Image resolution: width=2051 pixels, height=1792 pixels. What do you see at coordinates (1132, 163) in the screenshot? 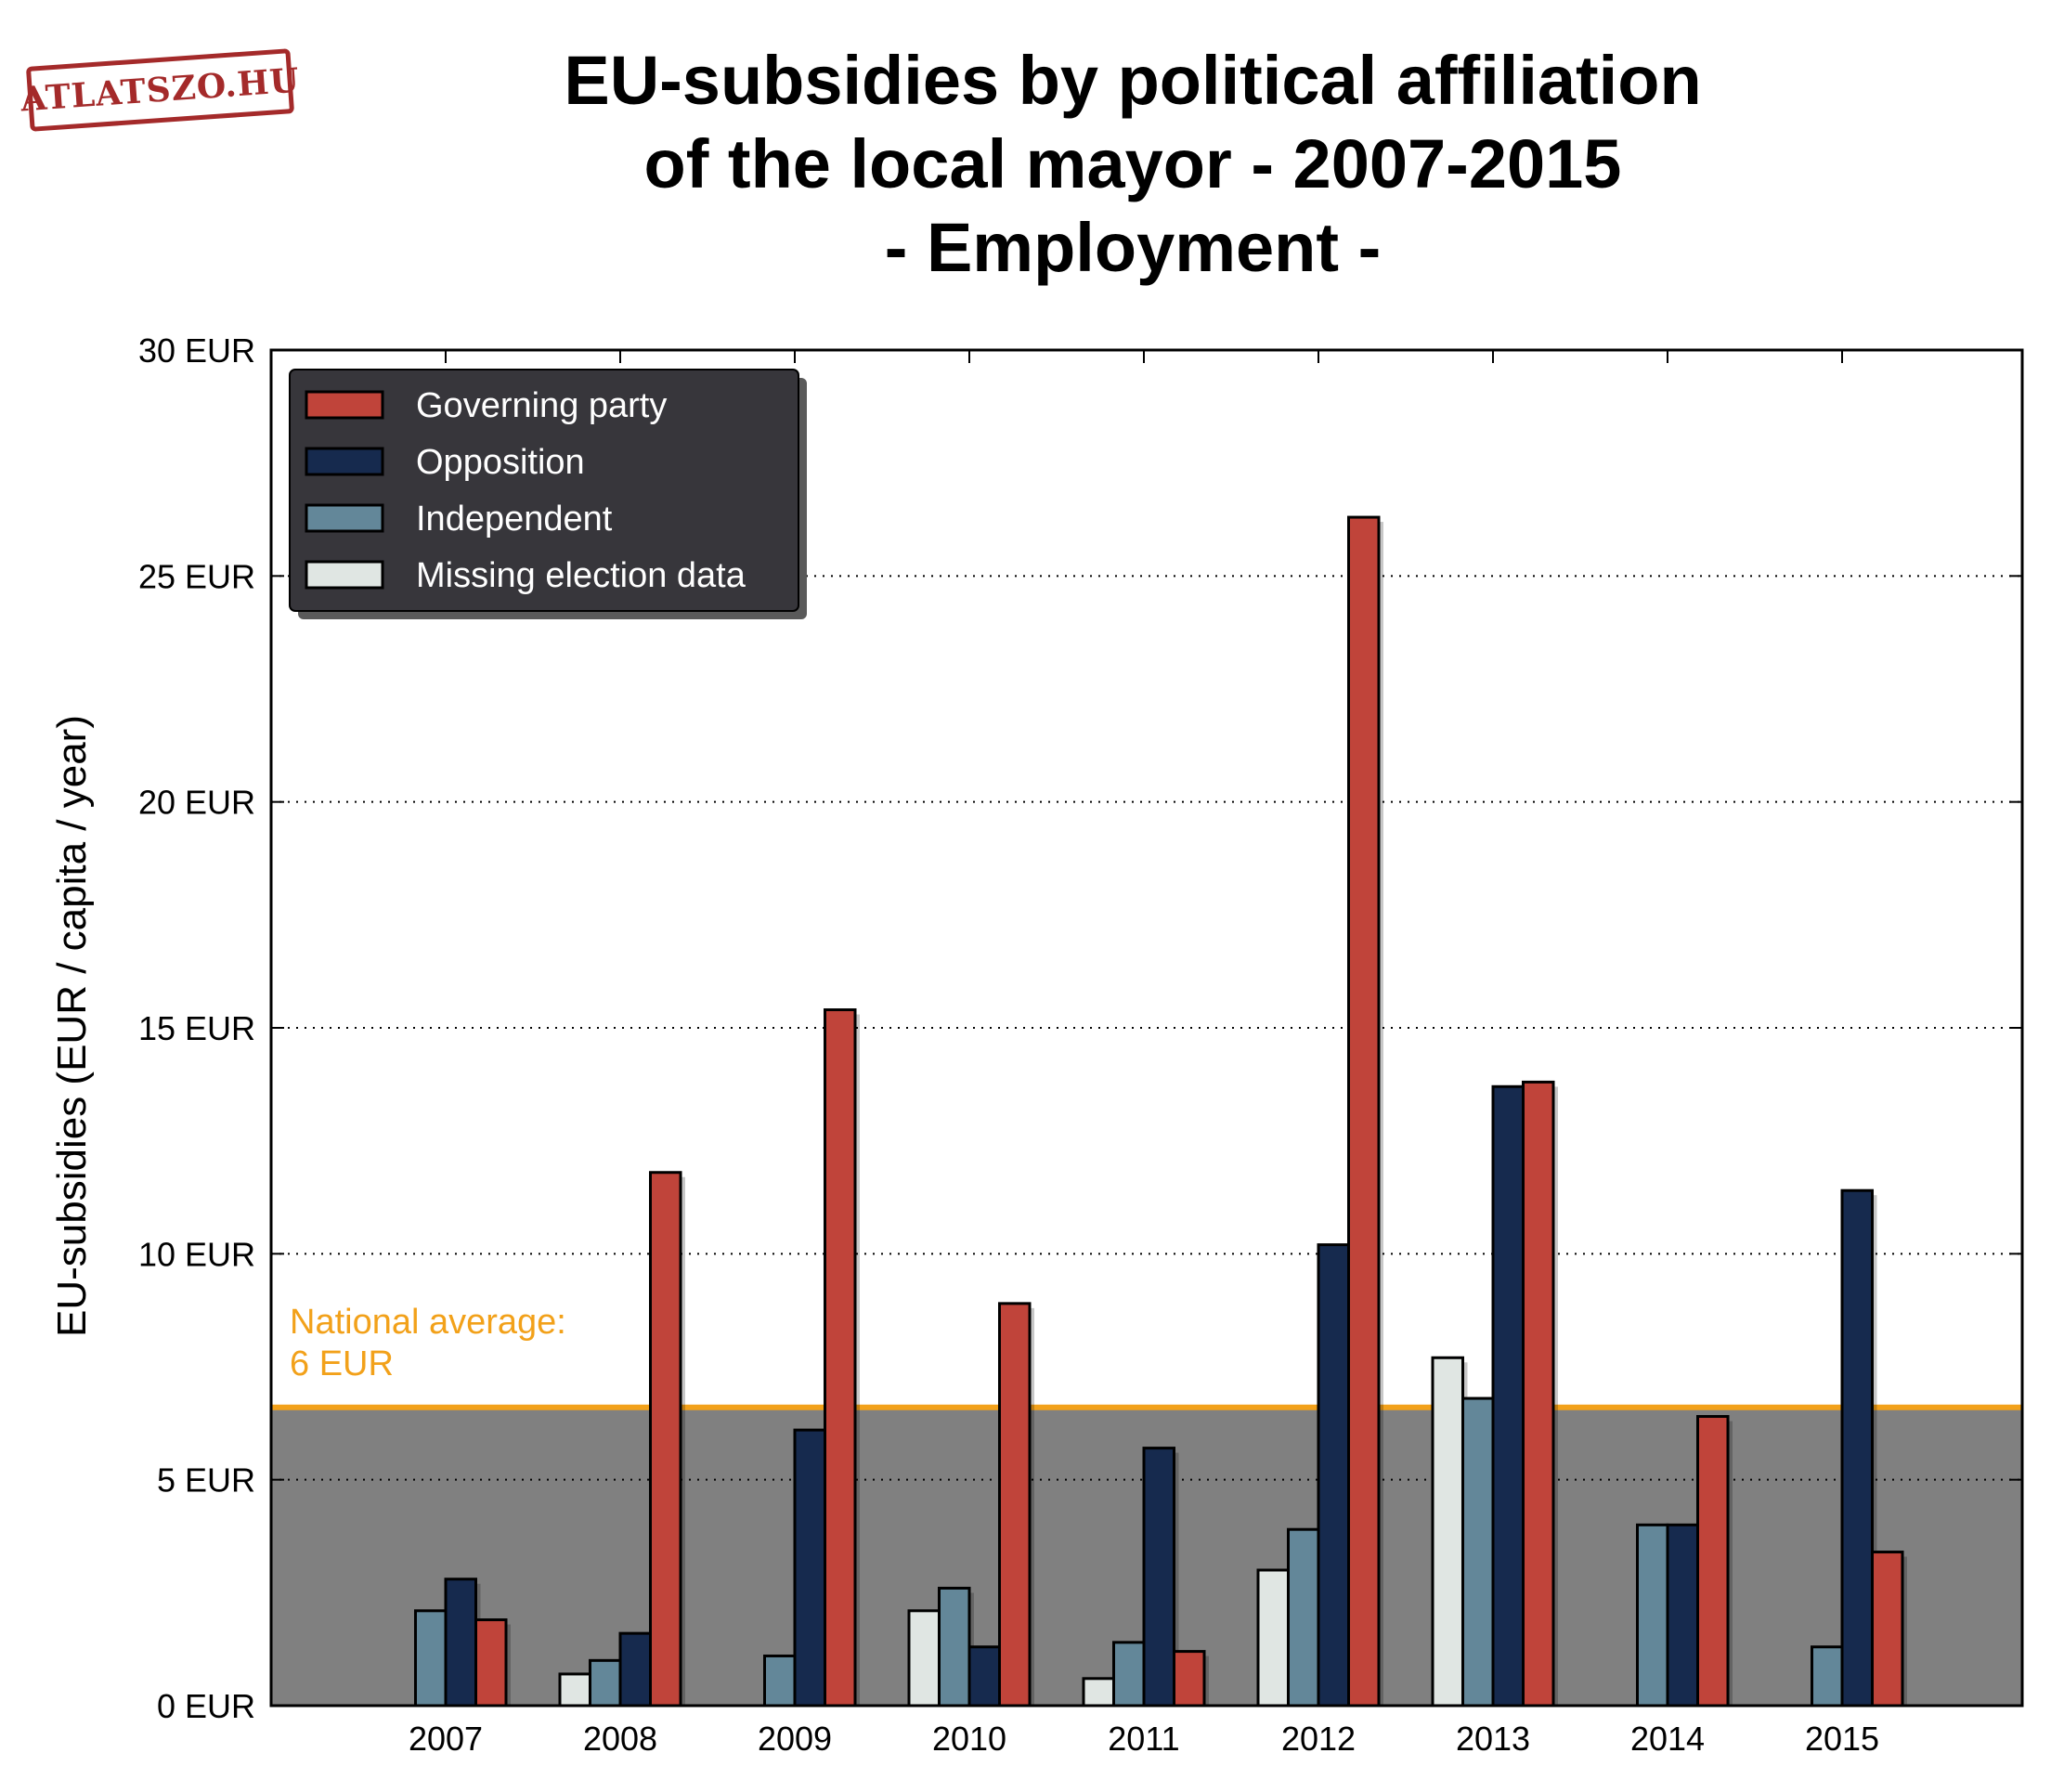
I see `chart-title-line-2: of the local mayor - 2007-2015` at bounding box center [1132, 163].